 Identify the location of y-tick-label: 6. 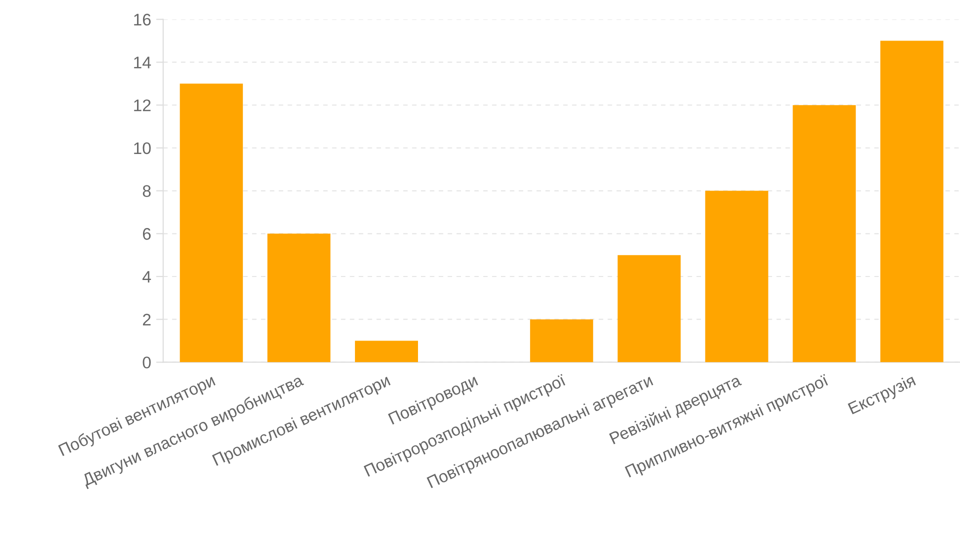
(146, 234).